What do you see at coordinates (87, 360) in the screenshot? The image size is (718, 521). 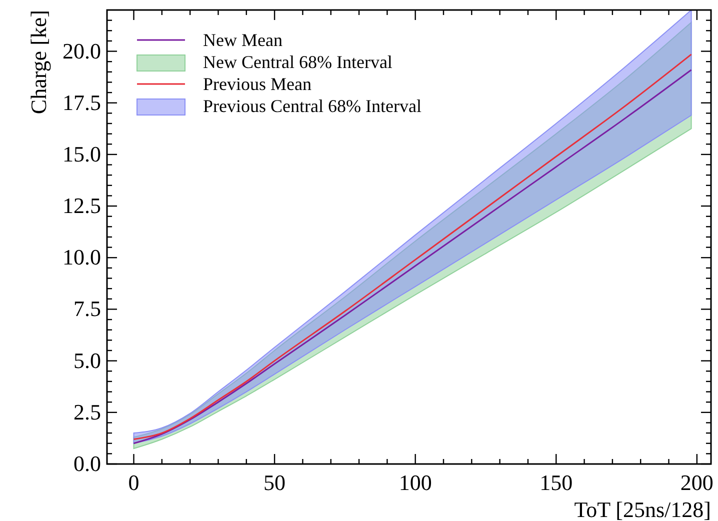 I see `y-tick-label: 5.0` at bounding box center [87, 360].